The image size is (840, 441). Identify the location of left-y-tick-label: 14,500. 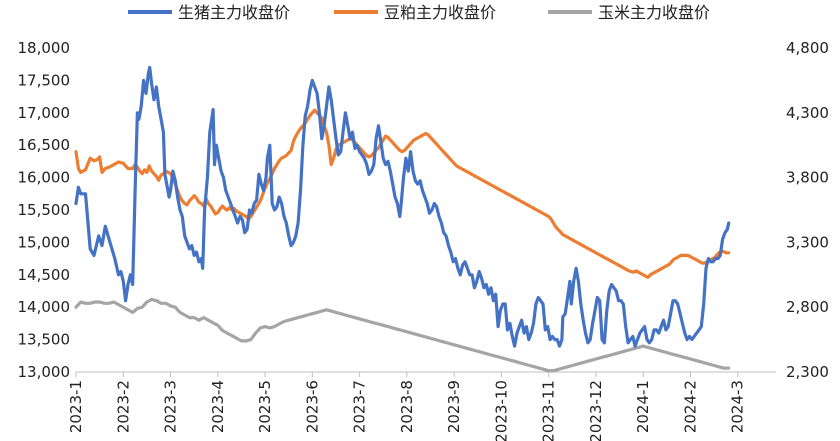
(44, 275).